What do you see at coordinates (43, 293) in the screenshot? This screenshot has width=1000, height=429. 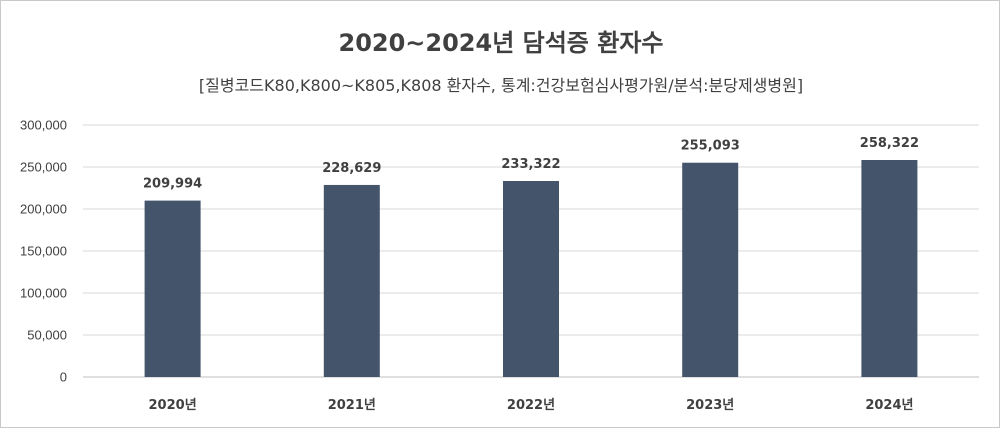 I see `y-tick-label: 100,000` at bounding box center [43, 293].